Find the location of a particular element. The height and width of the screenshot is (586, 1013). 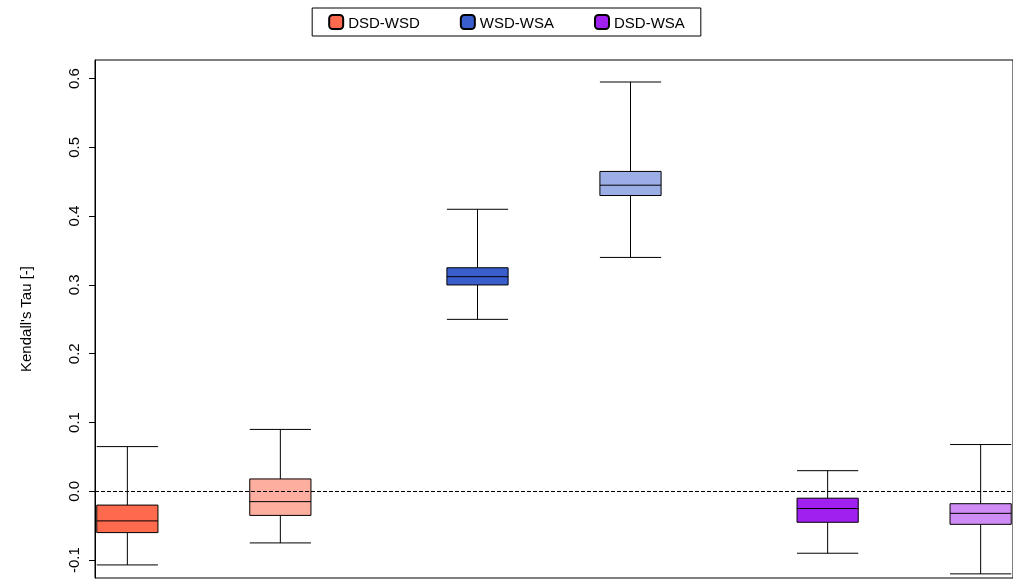

y-tick-label: 0.6 is located at coordinates (73, 78).